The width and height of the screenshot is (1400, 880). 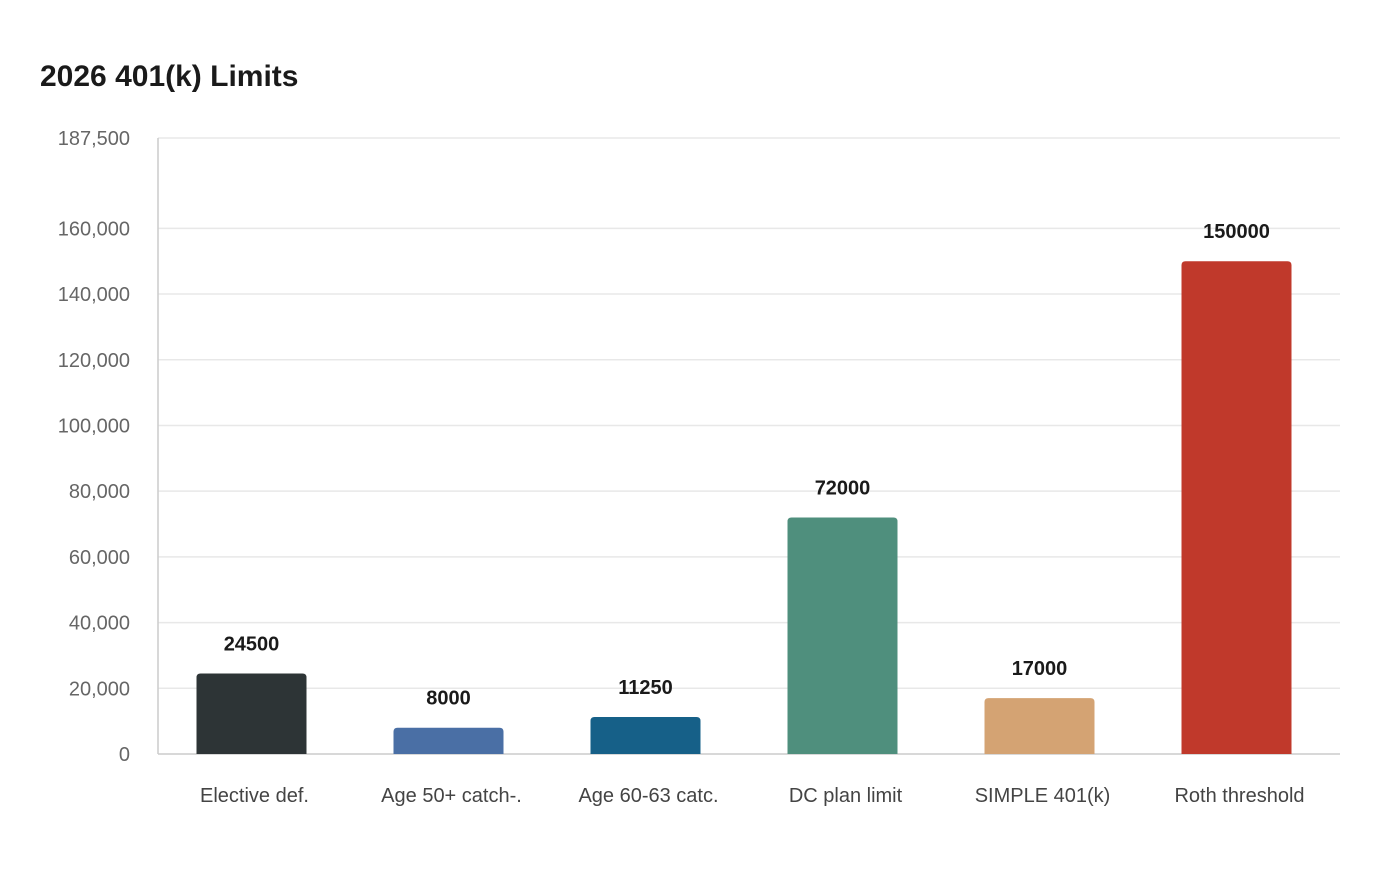 What do you see at coordinates (1236, 232) in the screenshot?
I see `value-label: 150000` at bounding box center [1236, 232].